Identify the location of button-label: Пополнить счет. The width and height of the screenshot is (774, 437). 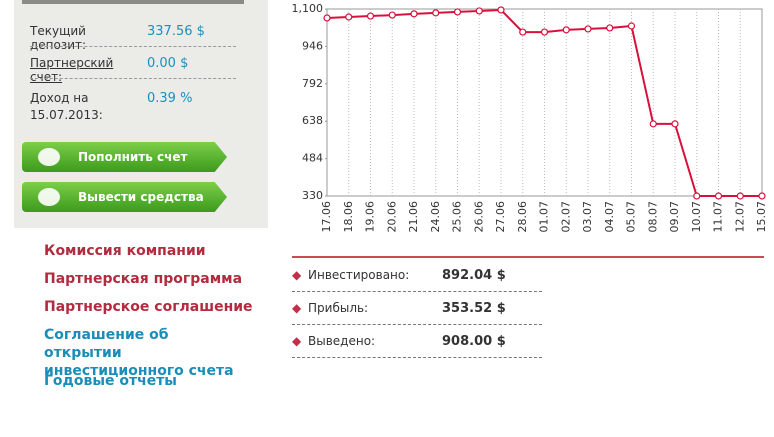
(133, 157).